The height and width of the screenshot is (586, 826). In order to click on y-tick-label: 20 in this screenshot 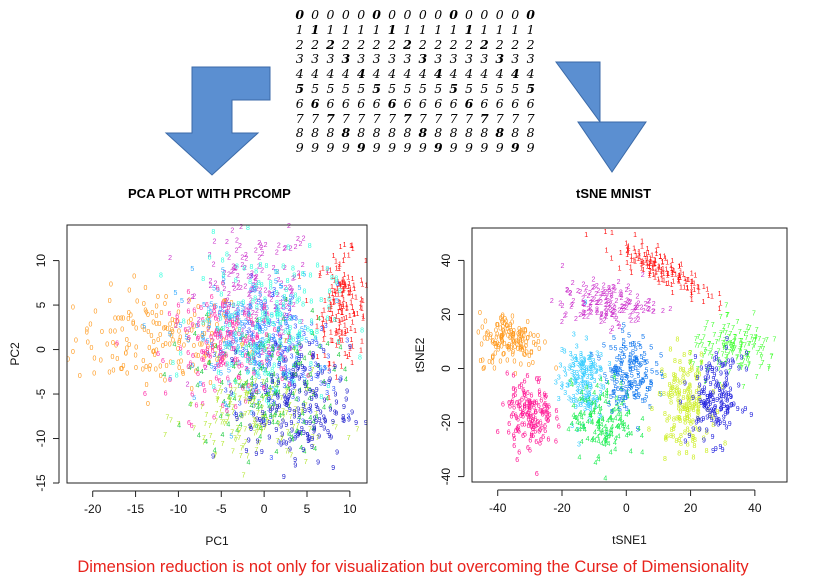, I will do `click(446, 314)`.